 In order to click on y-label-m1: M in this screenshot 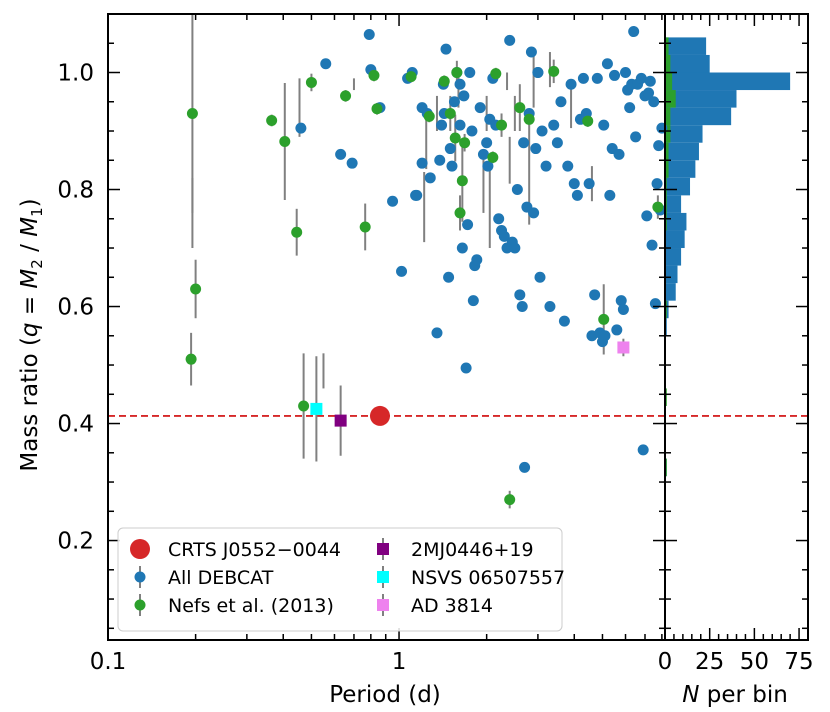, I will do `click(30, 227)`.